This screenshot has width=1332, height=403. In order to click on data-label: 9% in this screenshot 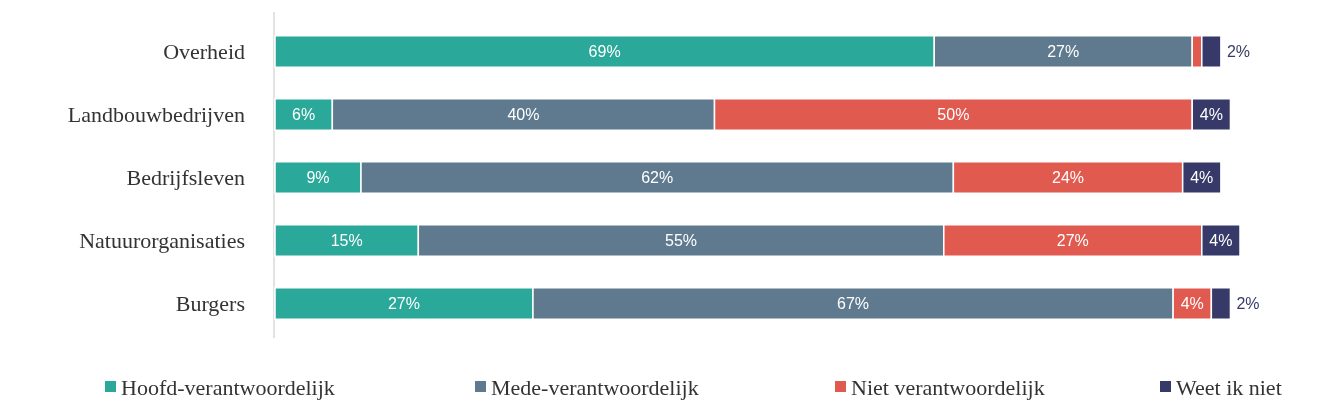, I will do `click(318, 178)`.